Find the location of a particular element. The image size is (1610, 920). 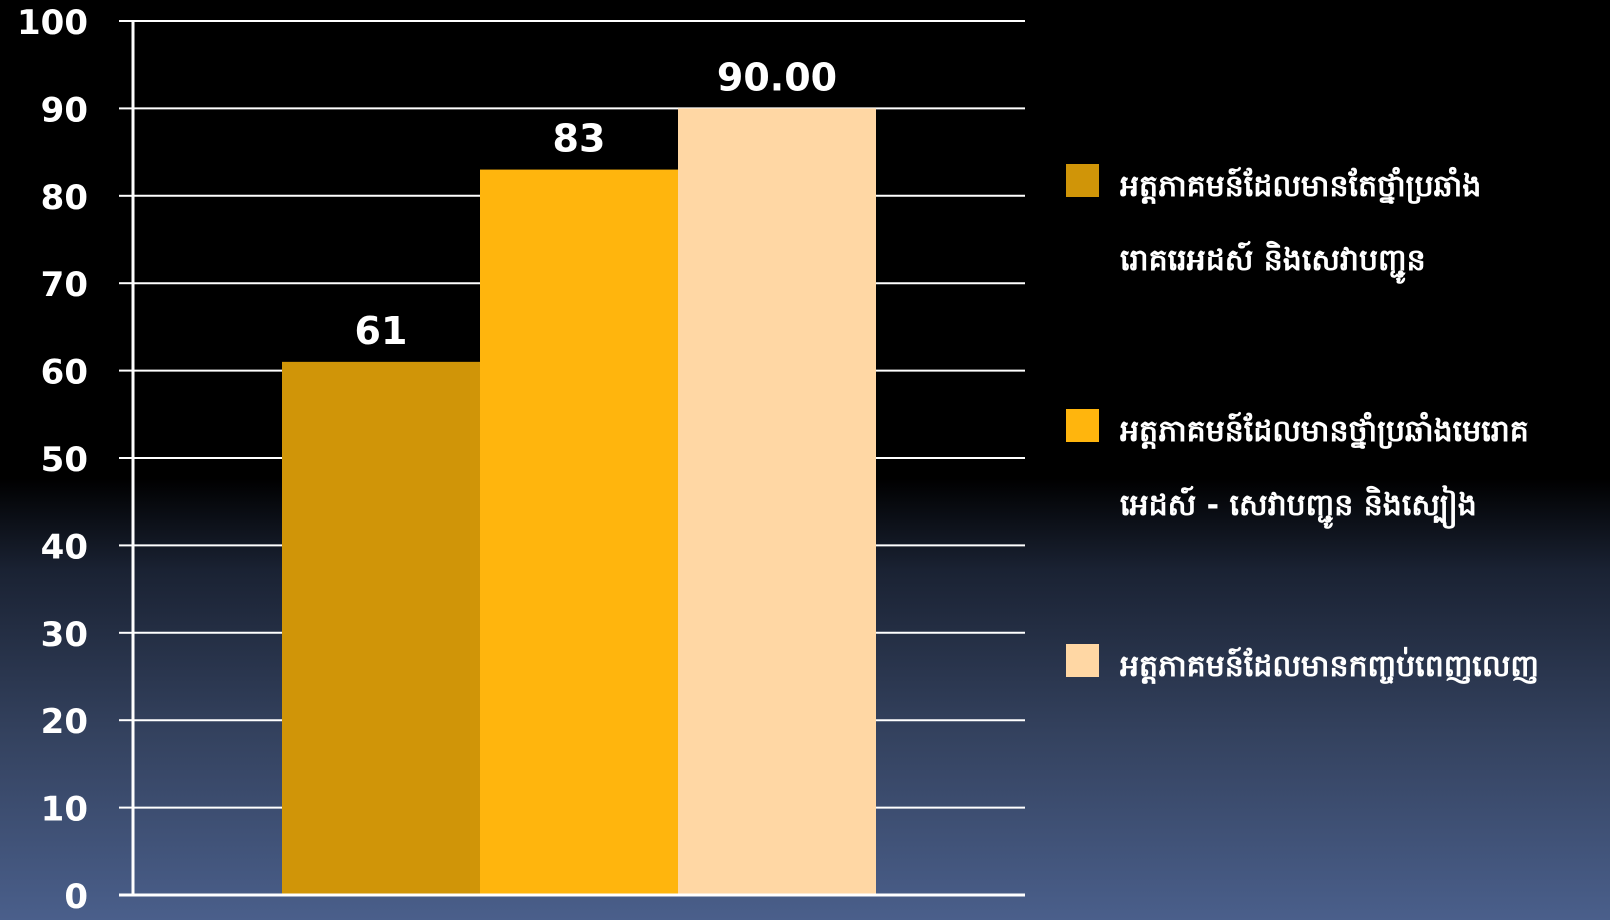

data-label-series-1: 61 is located at coordinates (381, 331).